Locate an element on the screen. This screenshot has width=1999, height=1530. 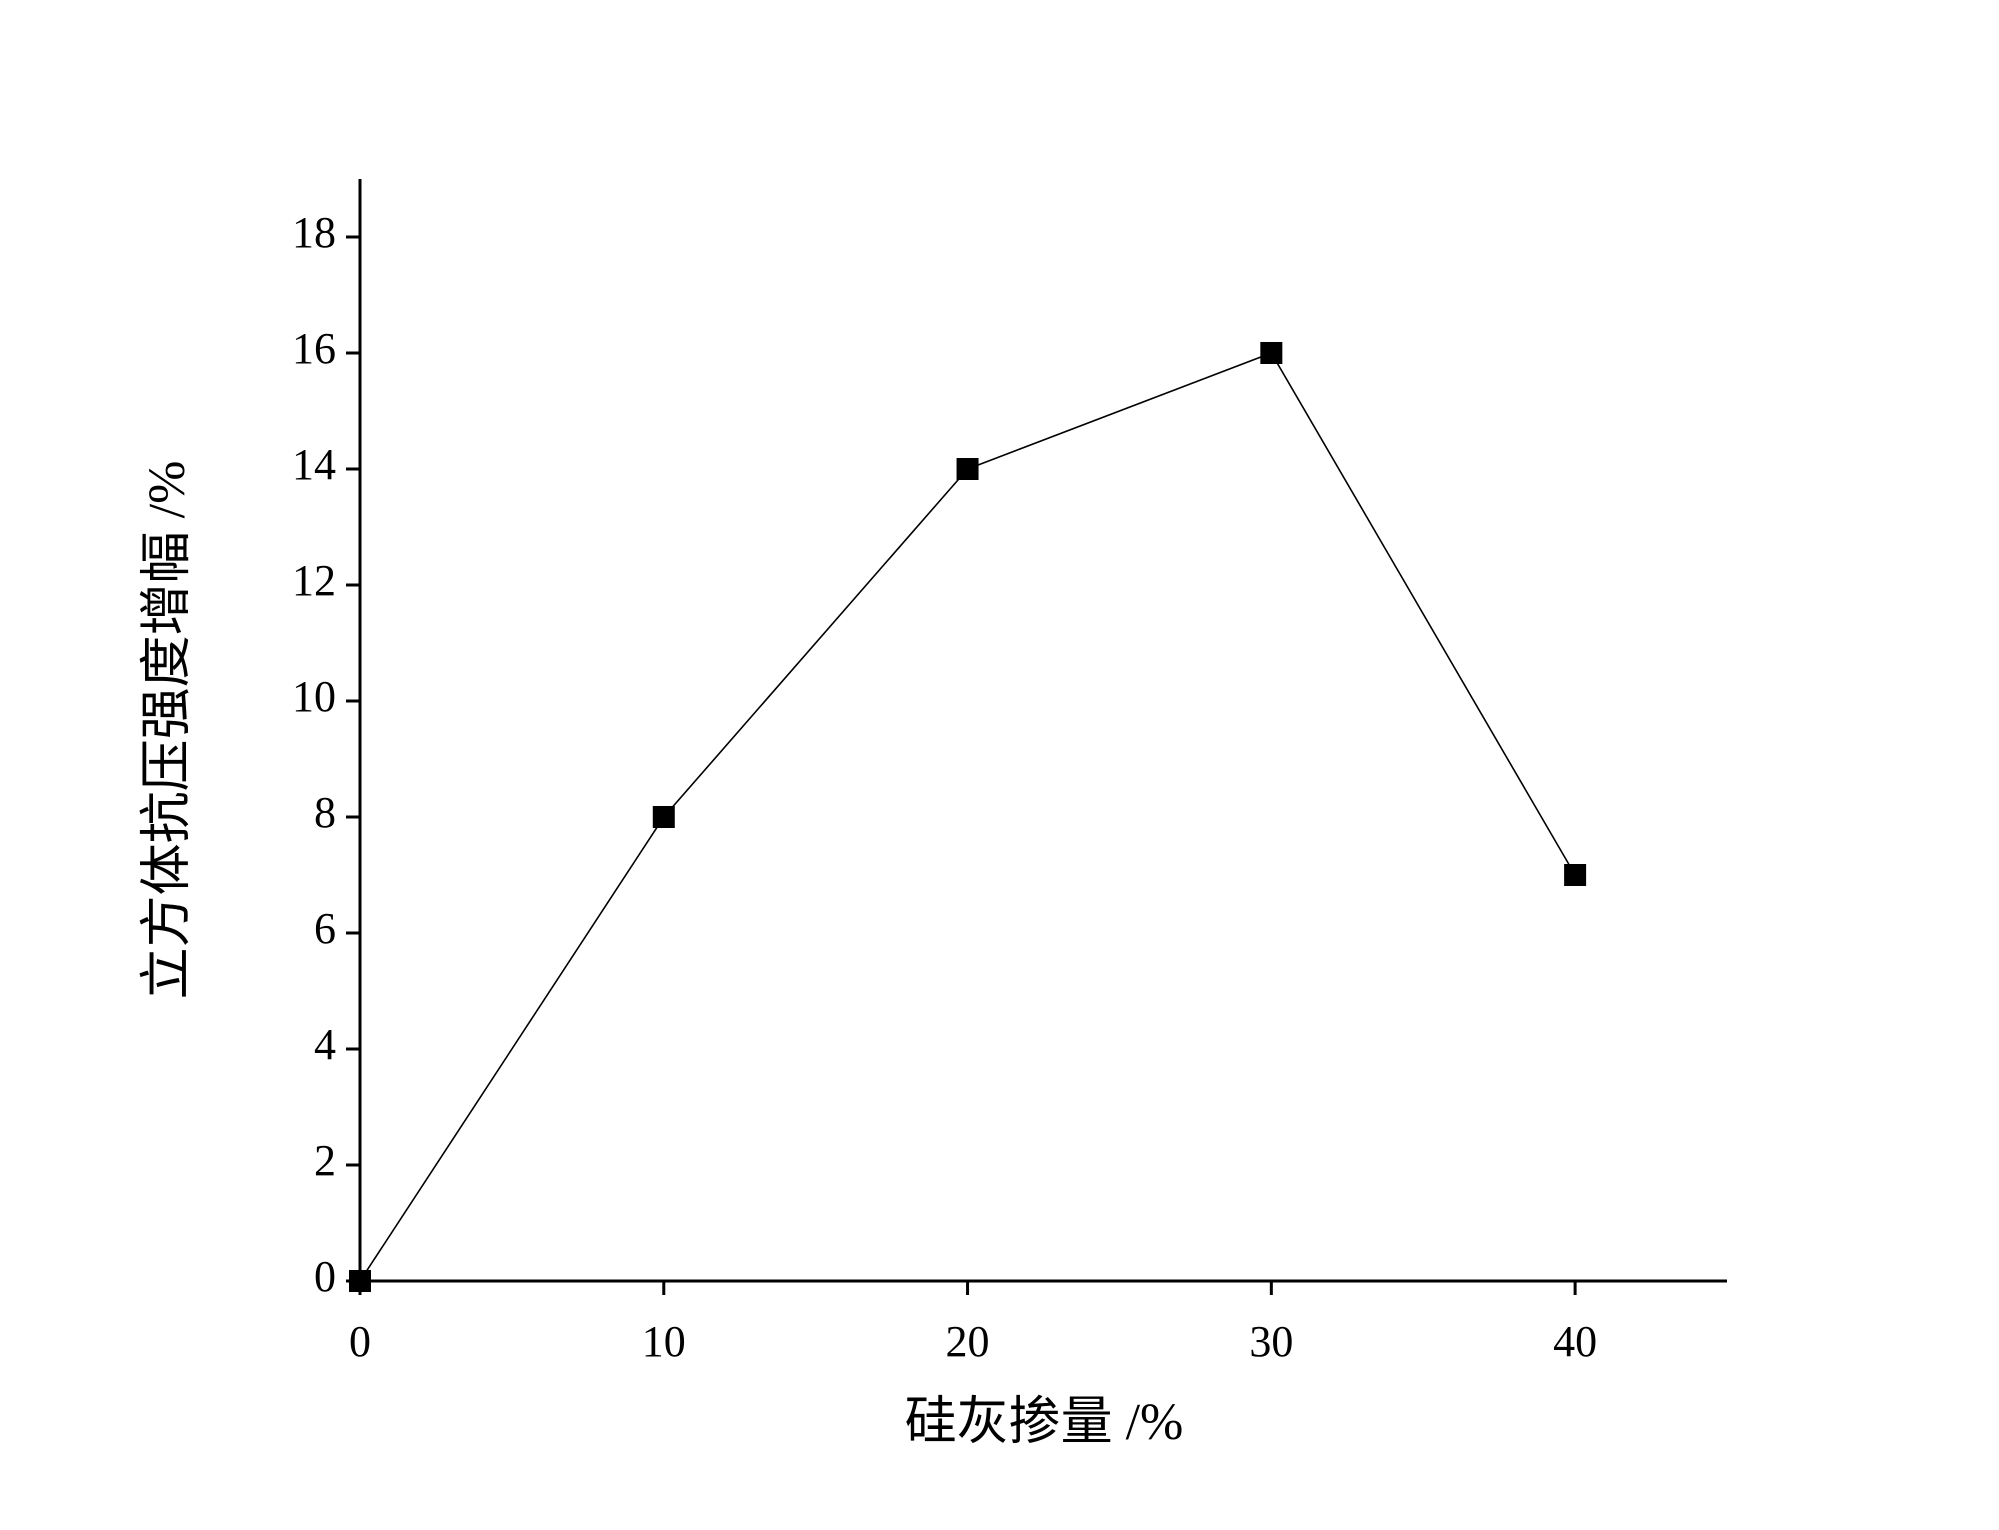
y-tick-label: 18 is located at coordinates (314, 232).